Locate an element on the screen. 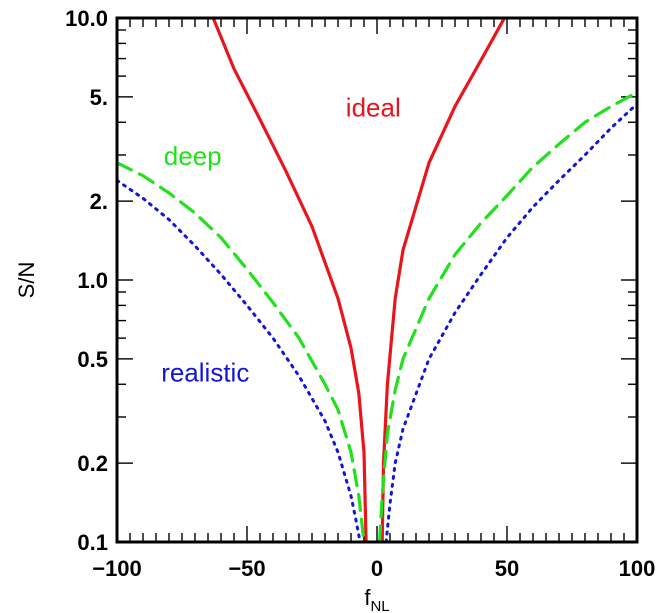 The image size is (670, 613). x-tick-label: 100 is located at coordinates (637, 568).